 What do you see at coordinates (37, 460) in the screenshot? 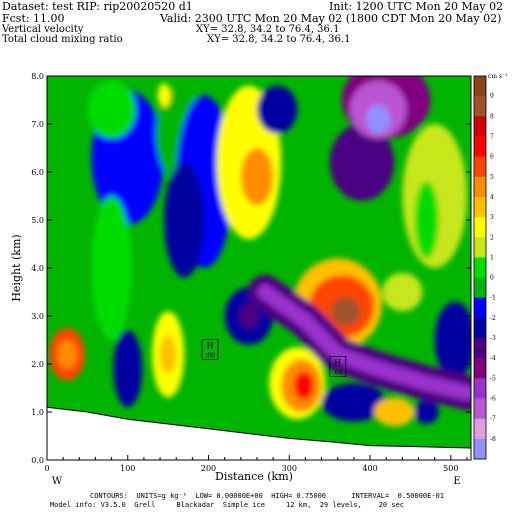
I see `y-tick-label: 0.0` at bounding box center [37, 460].